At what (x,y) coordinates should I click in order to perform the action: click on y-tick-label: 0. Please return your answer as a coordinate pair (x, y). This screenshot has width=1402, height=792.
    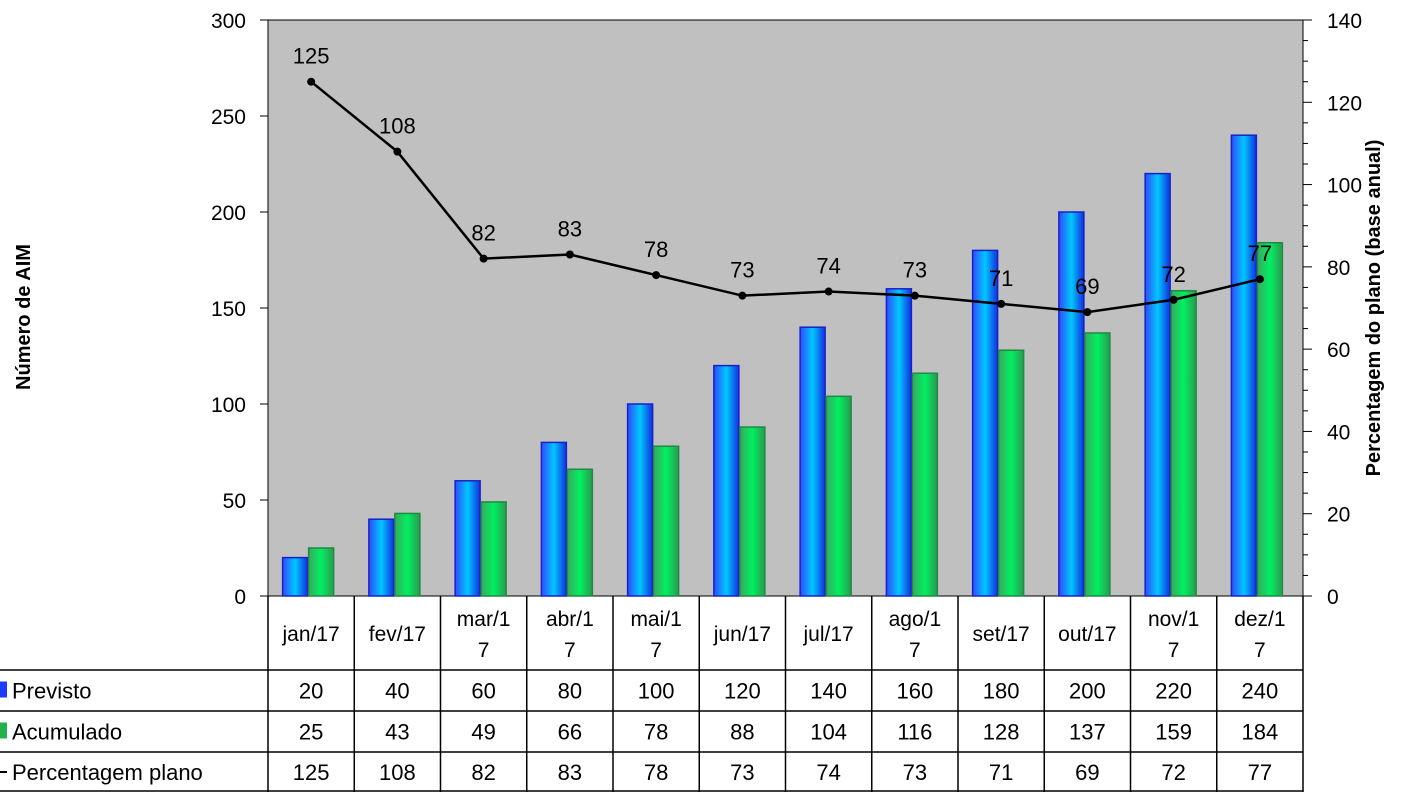
    Looking at the image, I should click on (240, 597).